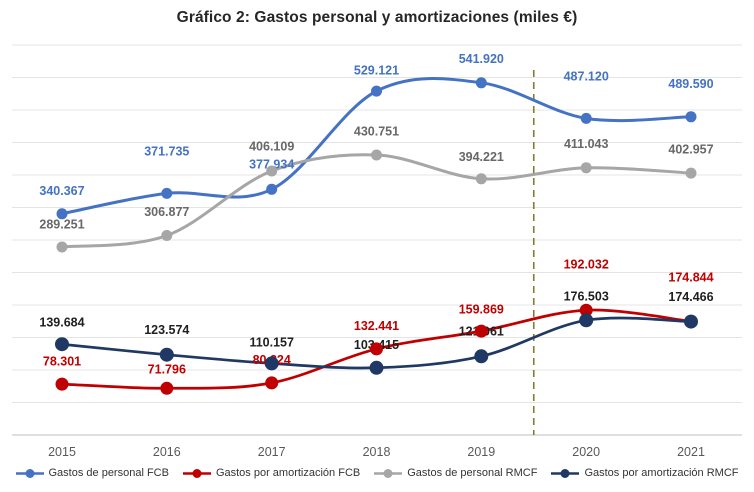 This screenshot has width=754, height=492. Describe the element at coordinates (661, 473) in the screenshot. I see `legend-item-label: Gastos por amortización RMCF` at that location.